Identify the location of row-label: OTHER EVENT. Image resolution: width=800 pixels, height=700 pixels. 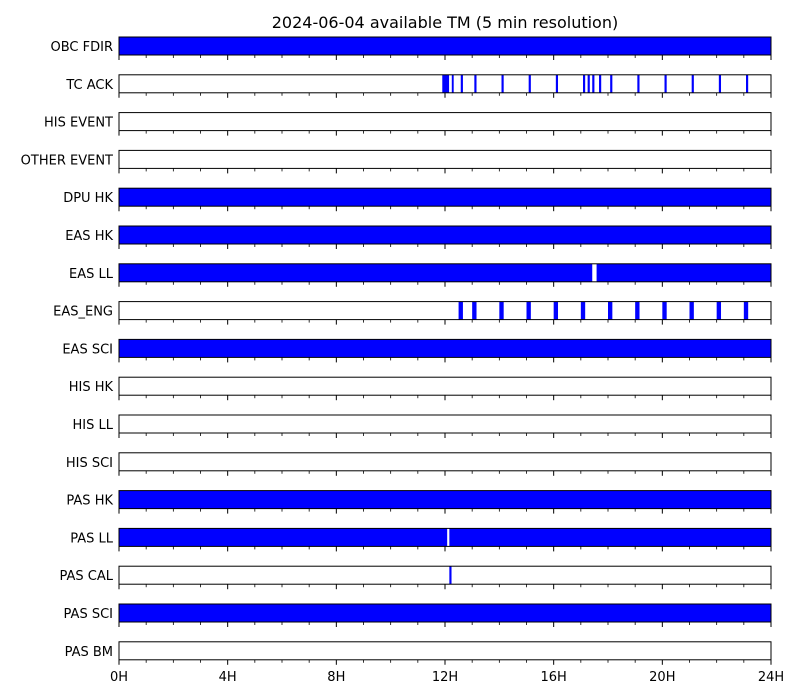
(67, 160).